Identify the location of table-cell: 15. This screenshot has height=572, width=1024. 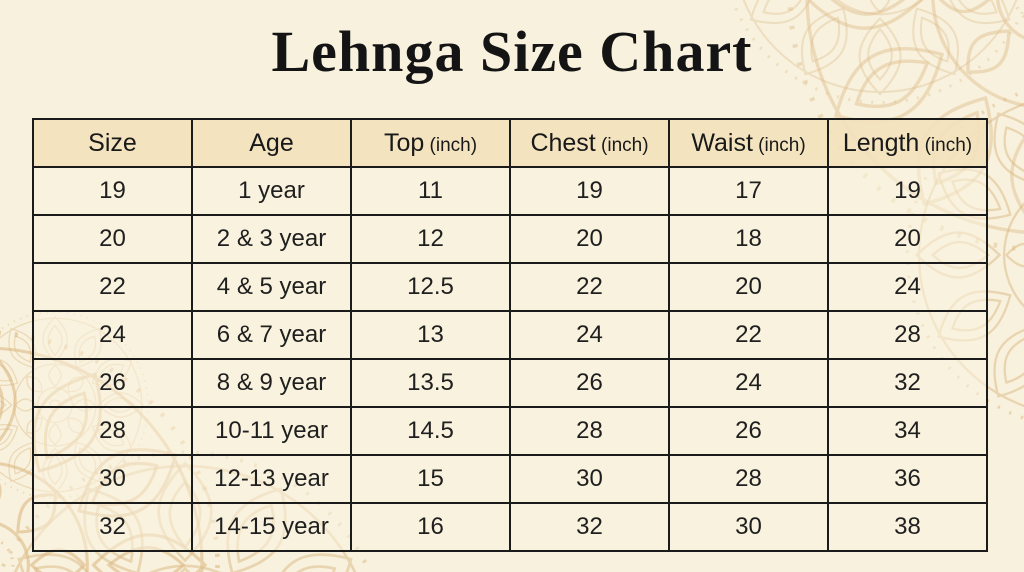
(430, 479).